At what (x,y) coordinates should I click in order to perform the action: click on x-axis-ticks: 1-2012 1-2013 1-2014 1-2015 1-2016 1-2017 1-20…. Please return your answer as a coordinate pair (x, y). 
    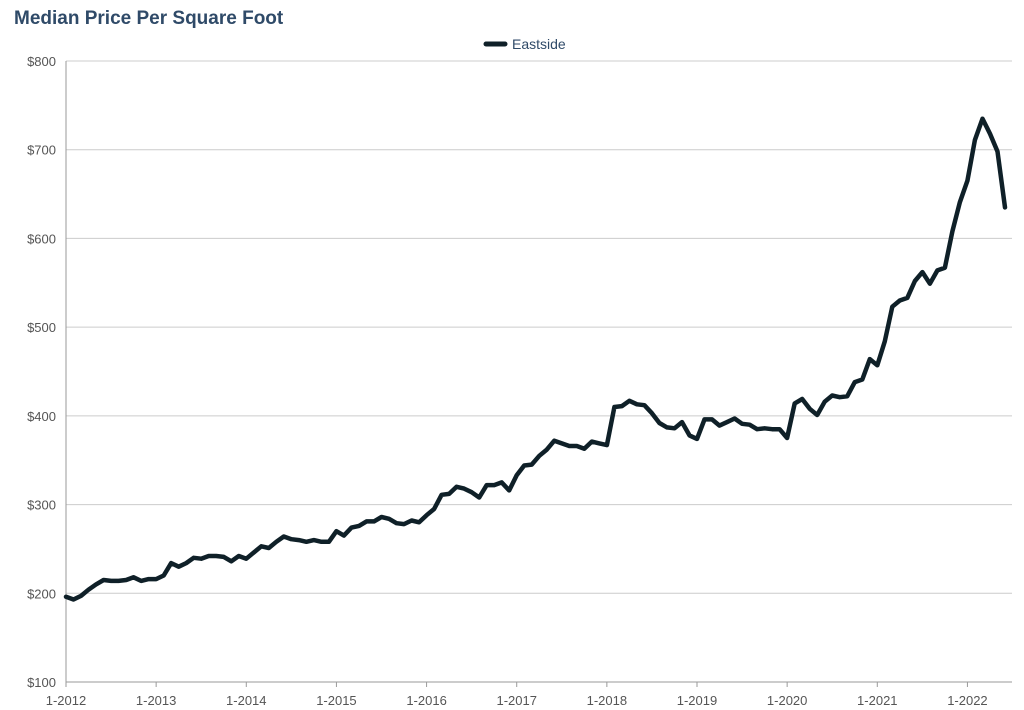
    Looking at the image, I should click on (517, 695).